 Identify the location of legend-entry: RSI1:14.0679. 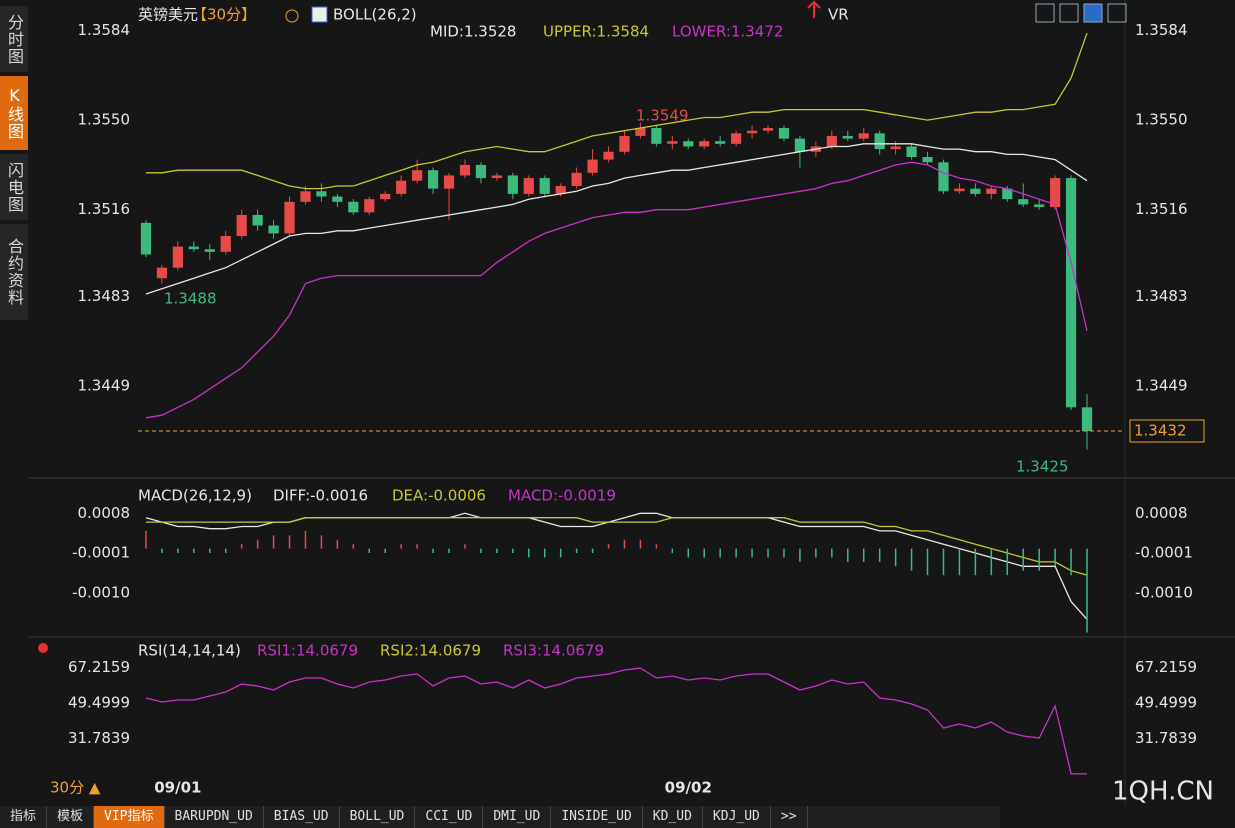
(307, 651).